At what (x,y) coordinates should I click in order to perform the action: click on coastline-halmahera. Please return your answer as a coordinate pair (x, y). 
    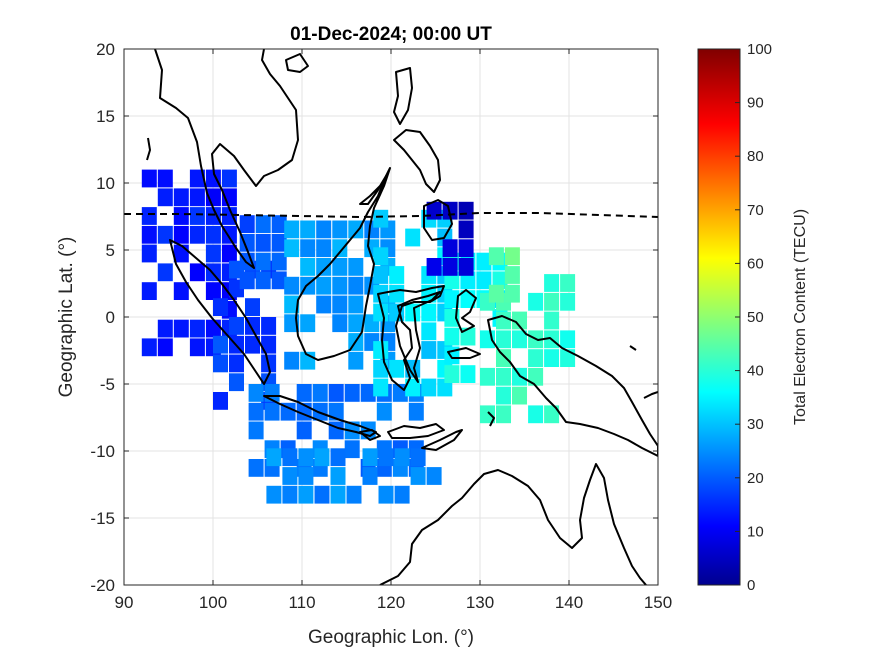
    Looking at the image, I should click on (466, 311).